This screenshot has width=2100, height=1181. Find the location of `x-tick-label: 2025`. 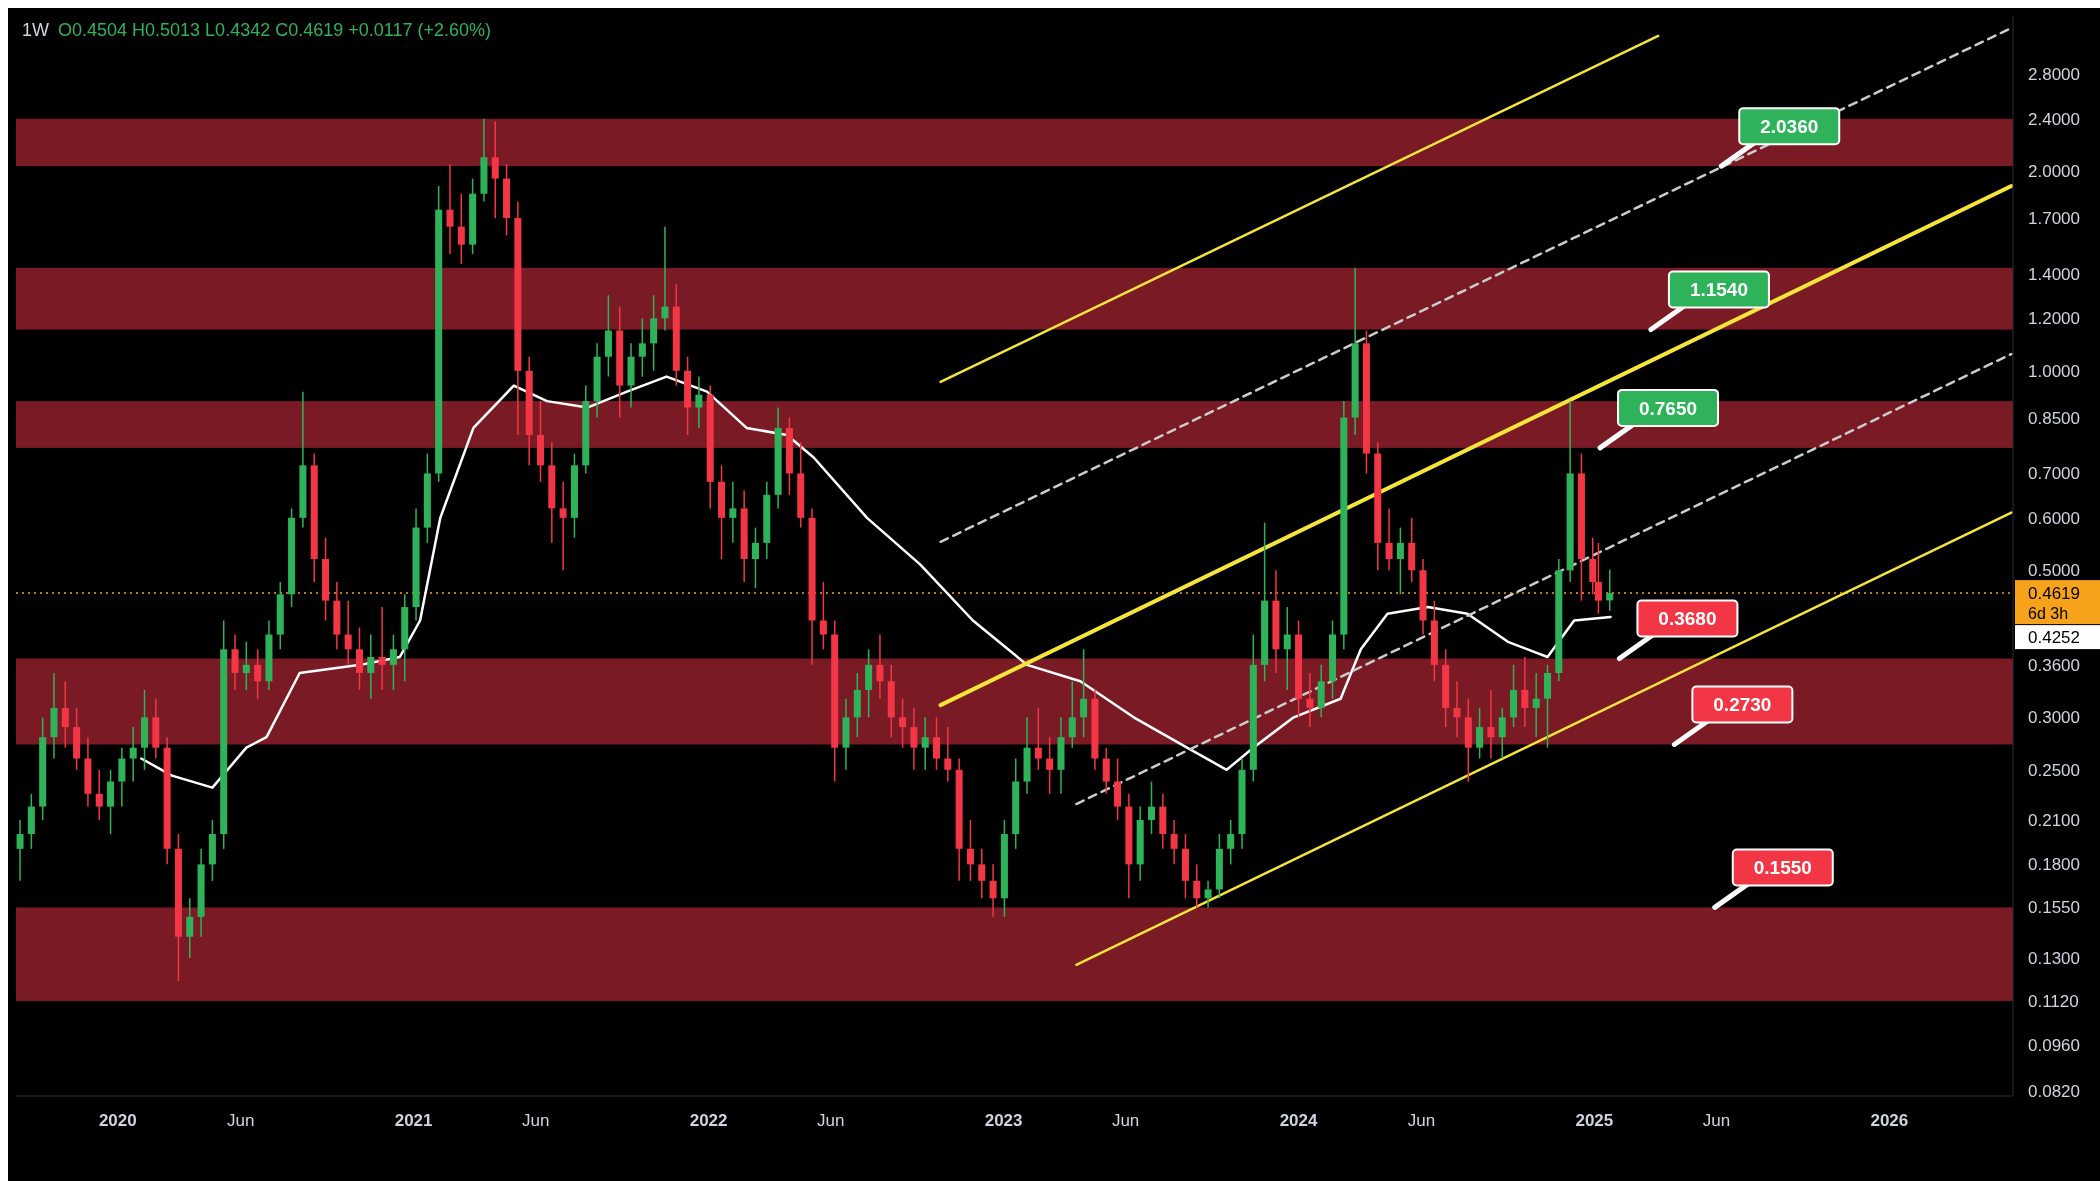

x-tick-label: 2025 is located at coordinates (1594, 1120).